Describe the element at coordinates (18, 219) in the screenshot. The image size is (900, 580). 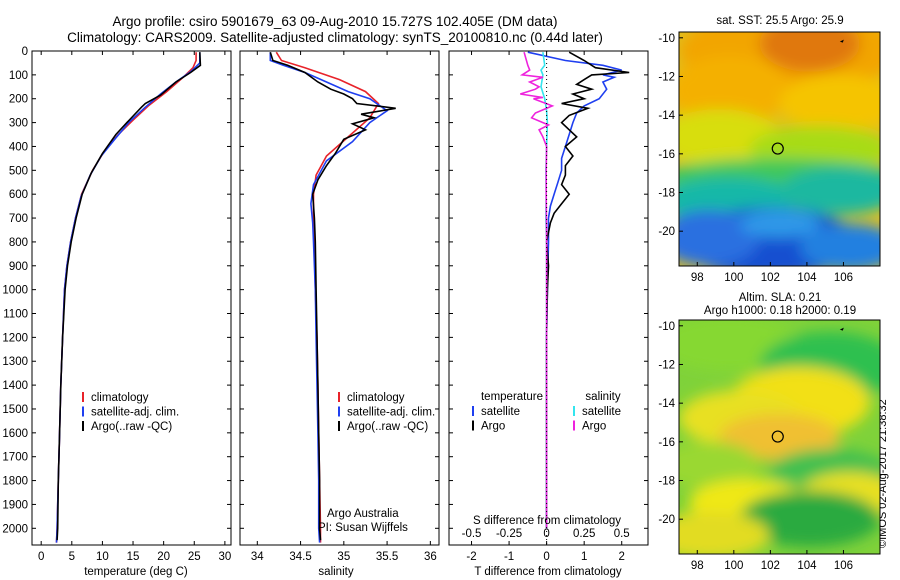
I see `depth-tick-label: 700` at that location.